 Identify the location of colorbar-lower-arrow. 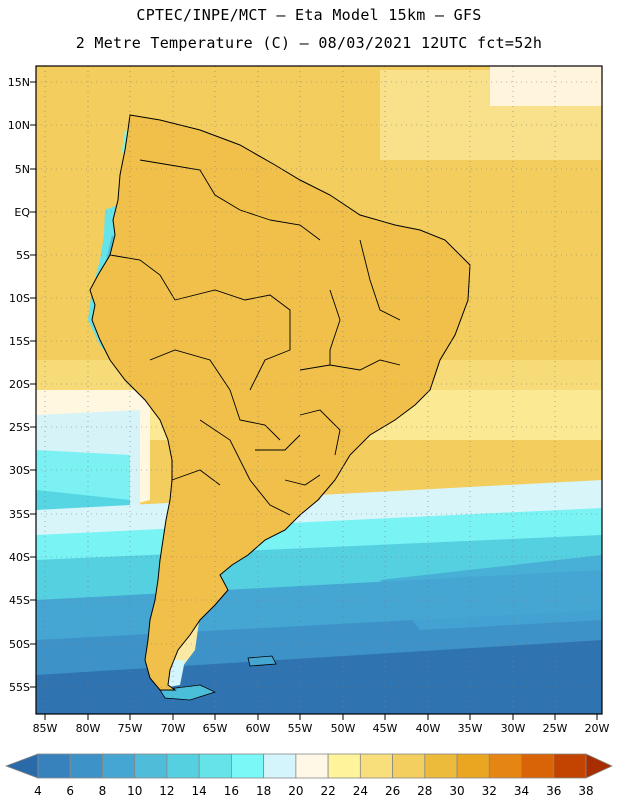
(21, 766).